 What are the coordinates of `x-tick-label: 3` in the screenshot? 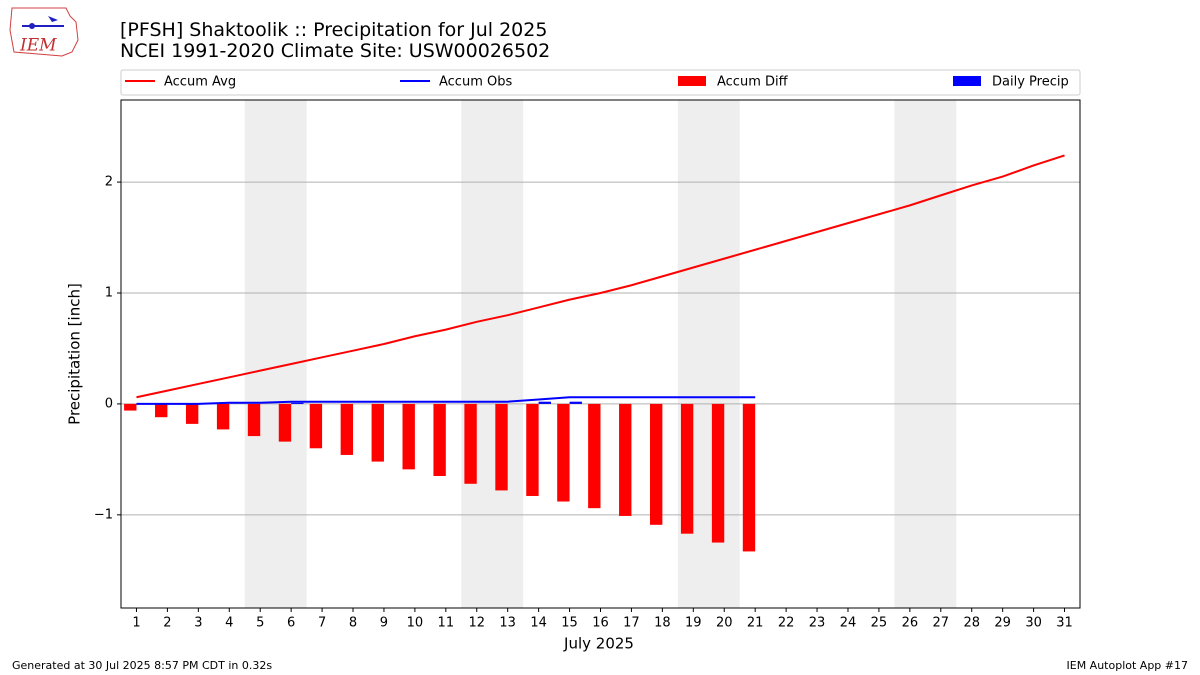 It's located at (198, 623).